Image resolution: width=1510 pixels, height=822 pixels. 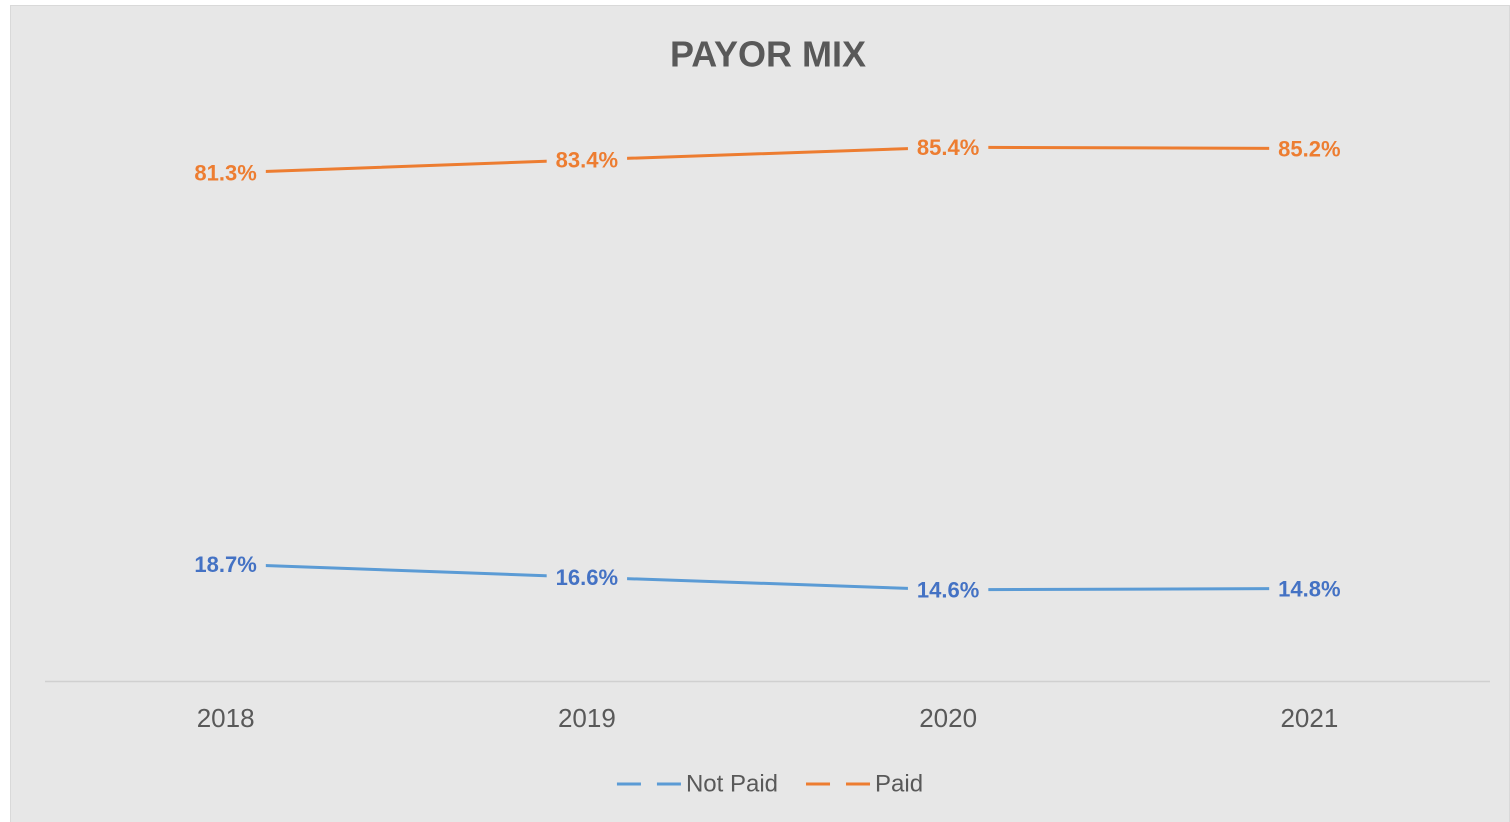 What do you see at coordinates (948, 718) in the screenshot?
I see `x-tick-label: 2020` at bounding box center [948, 718].